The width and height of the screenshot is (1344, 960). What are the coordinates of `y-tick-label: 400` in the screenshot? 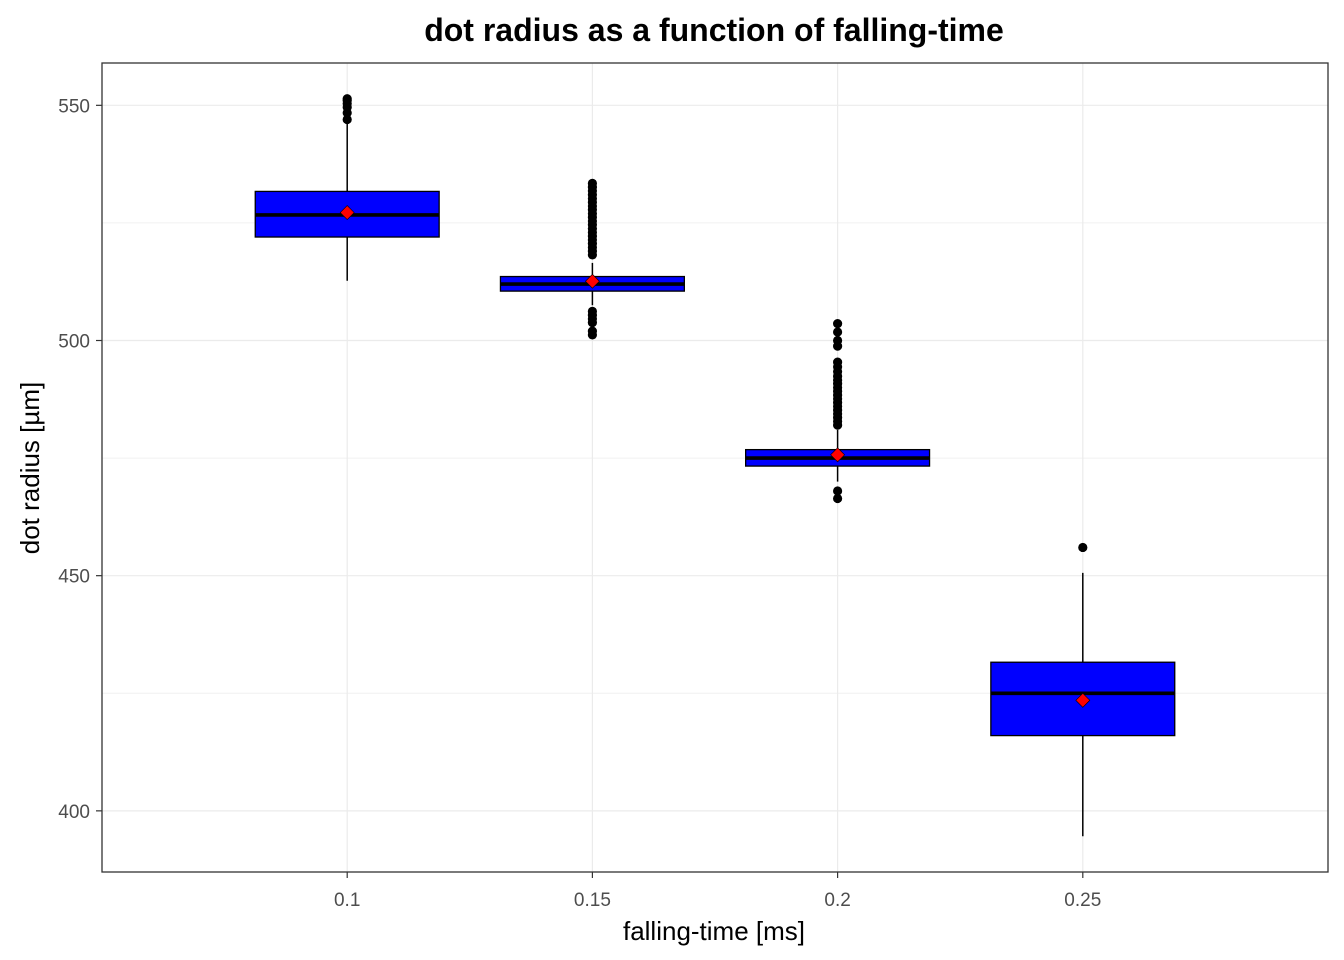 It's located at (74, 812).